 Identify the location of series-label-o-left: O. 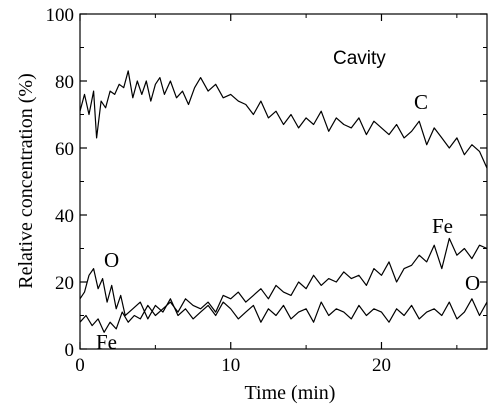
(111, 260).